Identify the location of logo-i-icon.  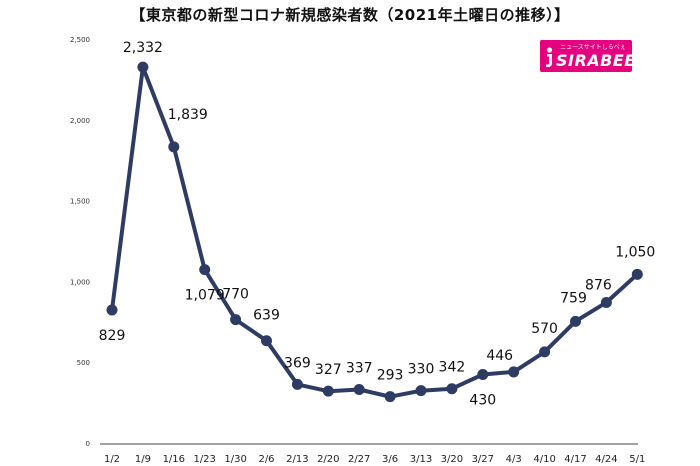
(549, 57).